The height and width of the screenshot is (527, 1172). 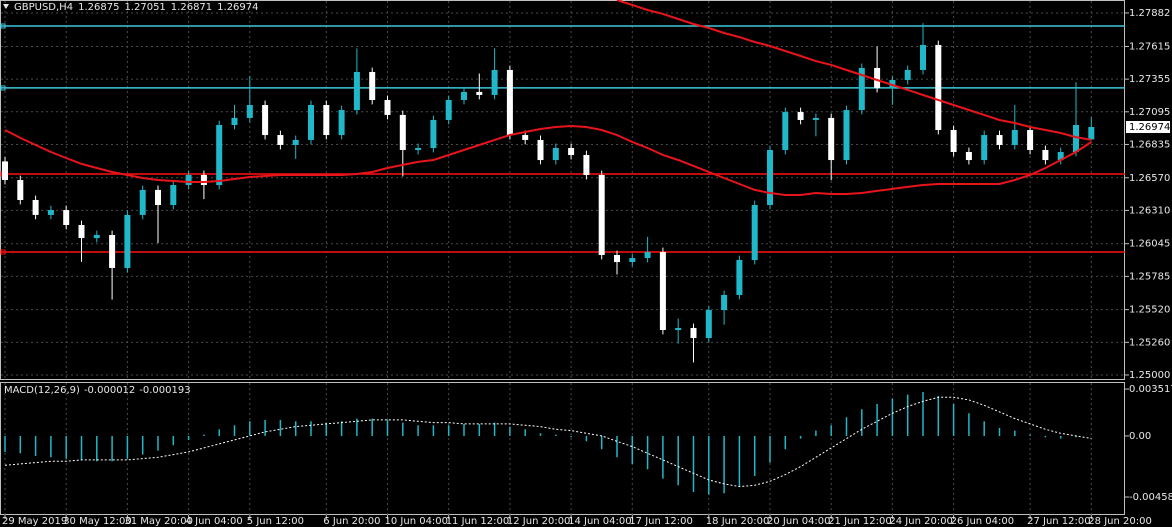 What do you see at coordinates (275, 521) in the screenshot?
I see `x-tick-label: 5 Jun 12:00` at bounding box center [275, 521].